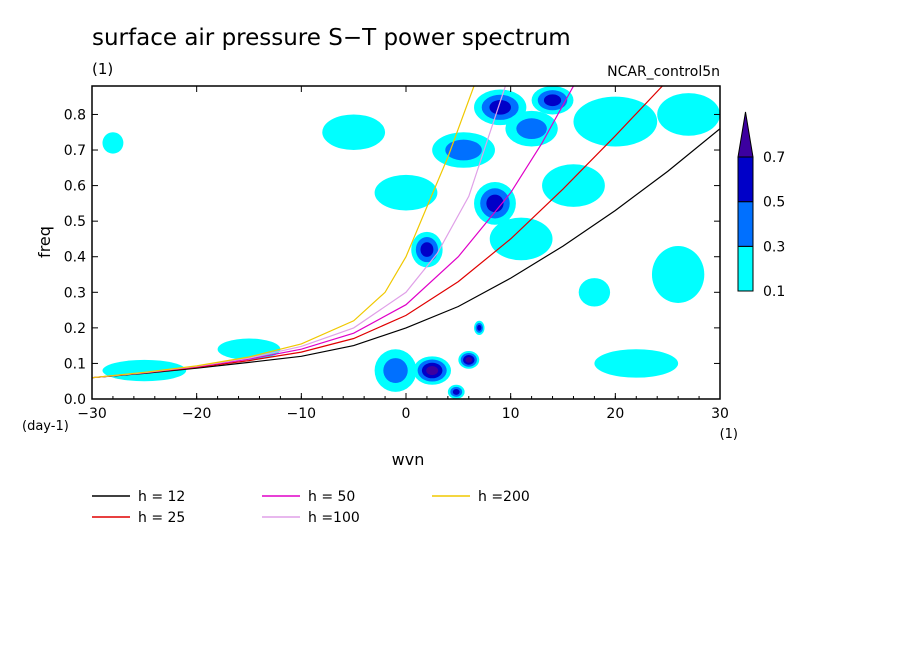  I want to click on x-axis-label: wvn, so click(408, 459).